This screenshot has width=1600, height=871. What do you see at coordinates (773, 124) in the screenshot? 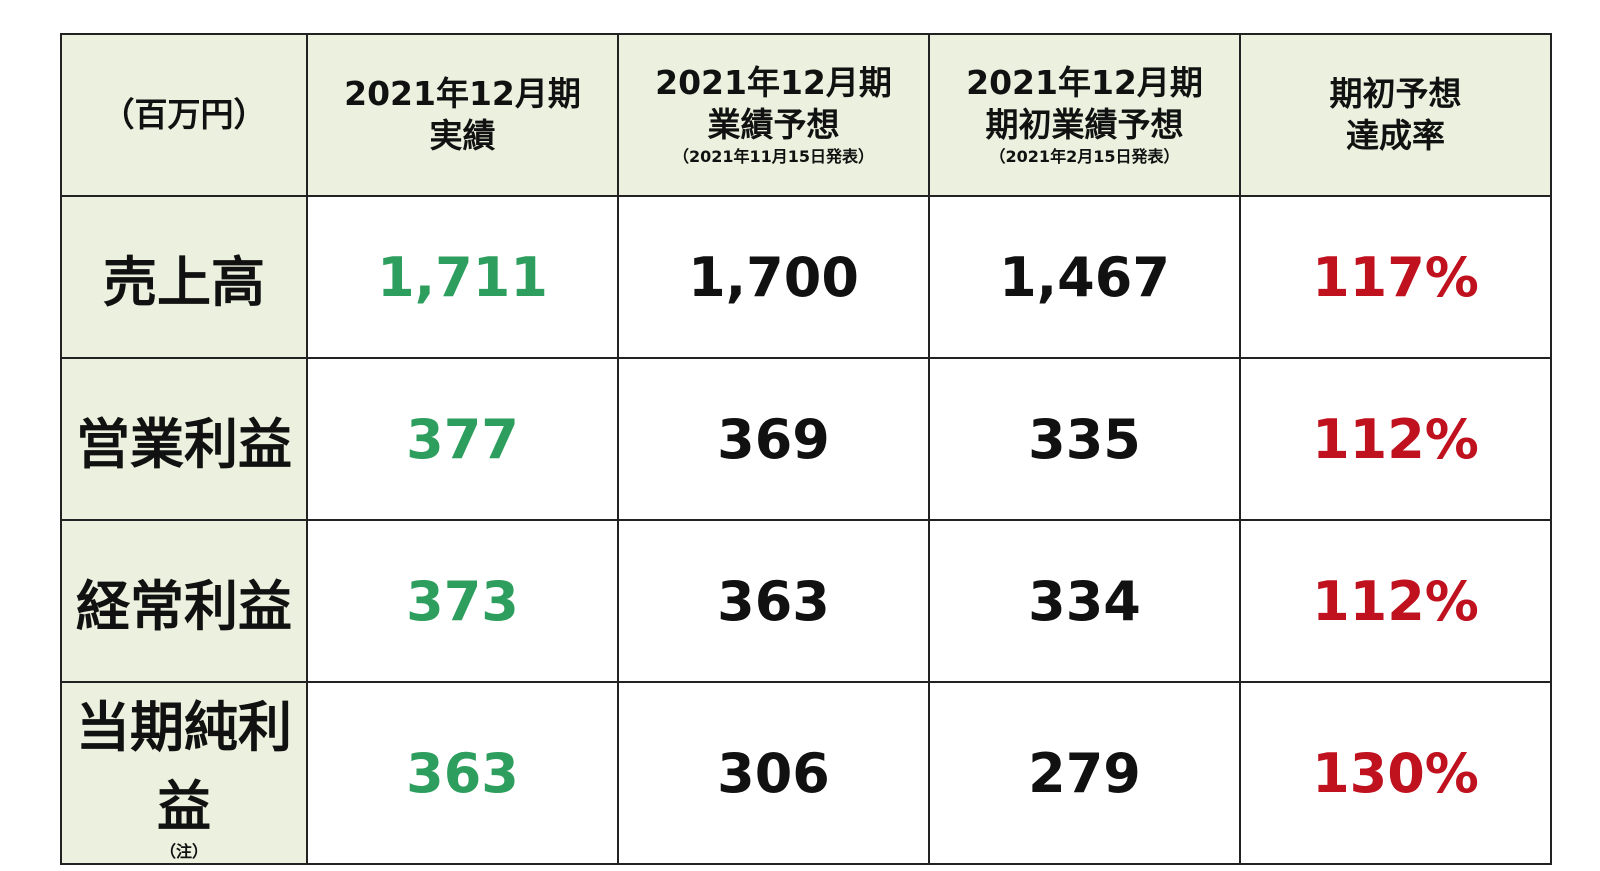
I see `header-line: 業績予想` at bounding box center [773, 124].